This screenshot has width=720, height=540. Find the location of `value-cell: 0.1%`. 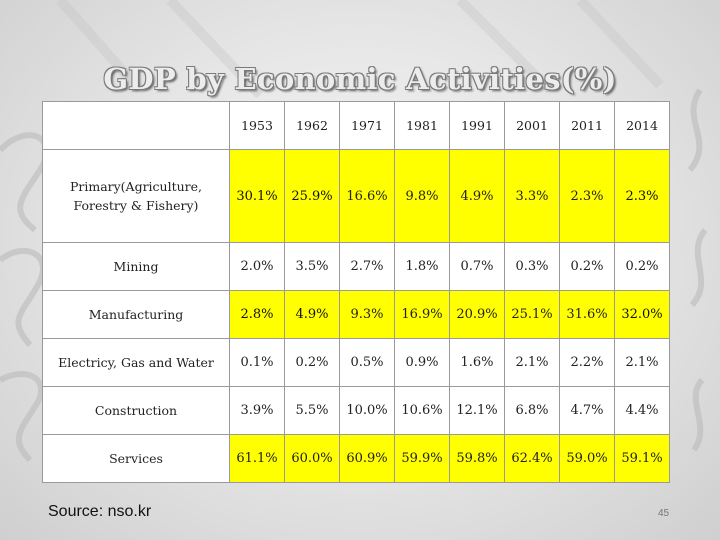

value-cell: 0.1% is located at coordinates (257, 362).